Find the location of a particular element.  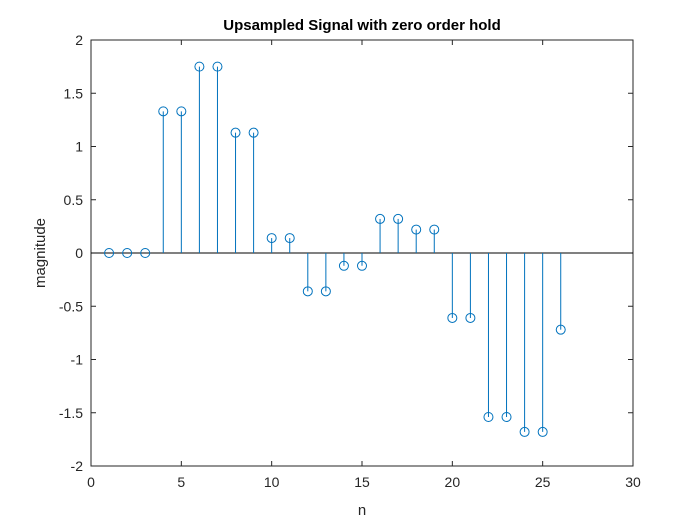

y-tick-label: -1.5 is located at coordinates (71, 413).